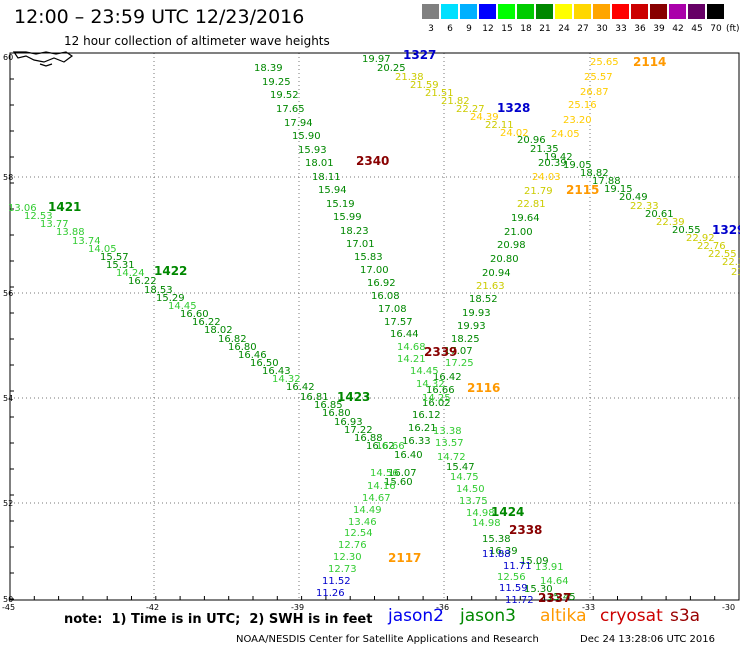 This screenshot has width=740, height=650. Describe the element at coordinates (368, 257) in the screenshot. I see `wave-height-reading: 15.83` at that location.